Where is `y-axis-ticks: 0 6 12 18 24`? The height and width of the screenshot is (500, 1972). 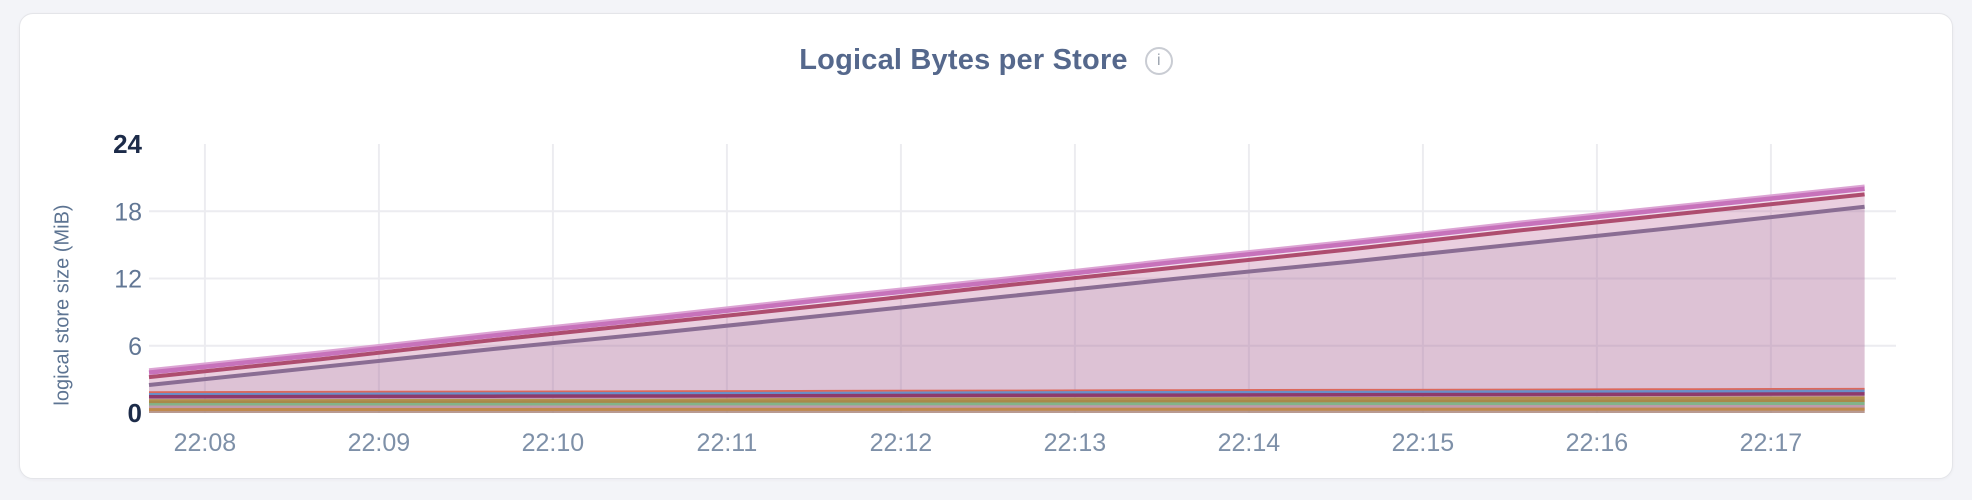
y-axis-ticks: 0 6 12 18 24 is located at coordinates (127, 278).